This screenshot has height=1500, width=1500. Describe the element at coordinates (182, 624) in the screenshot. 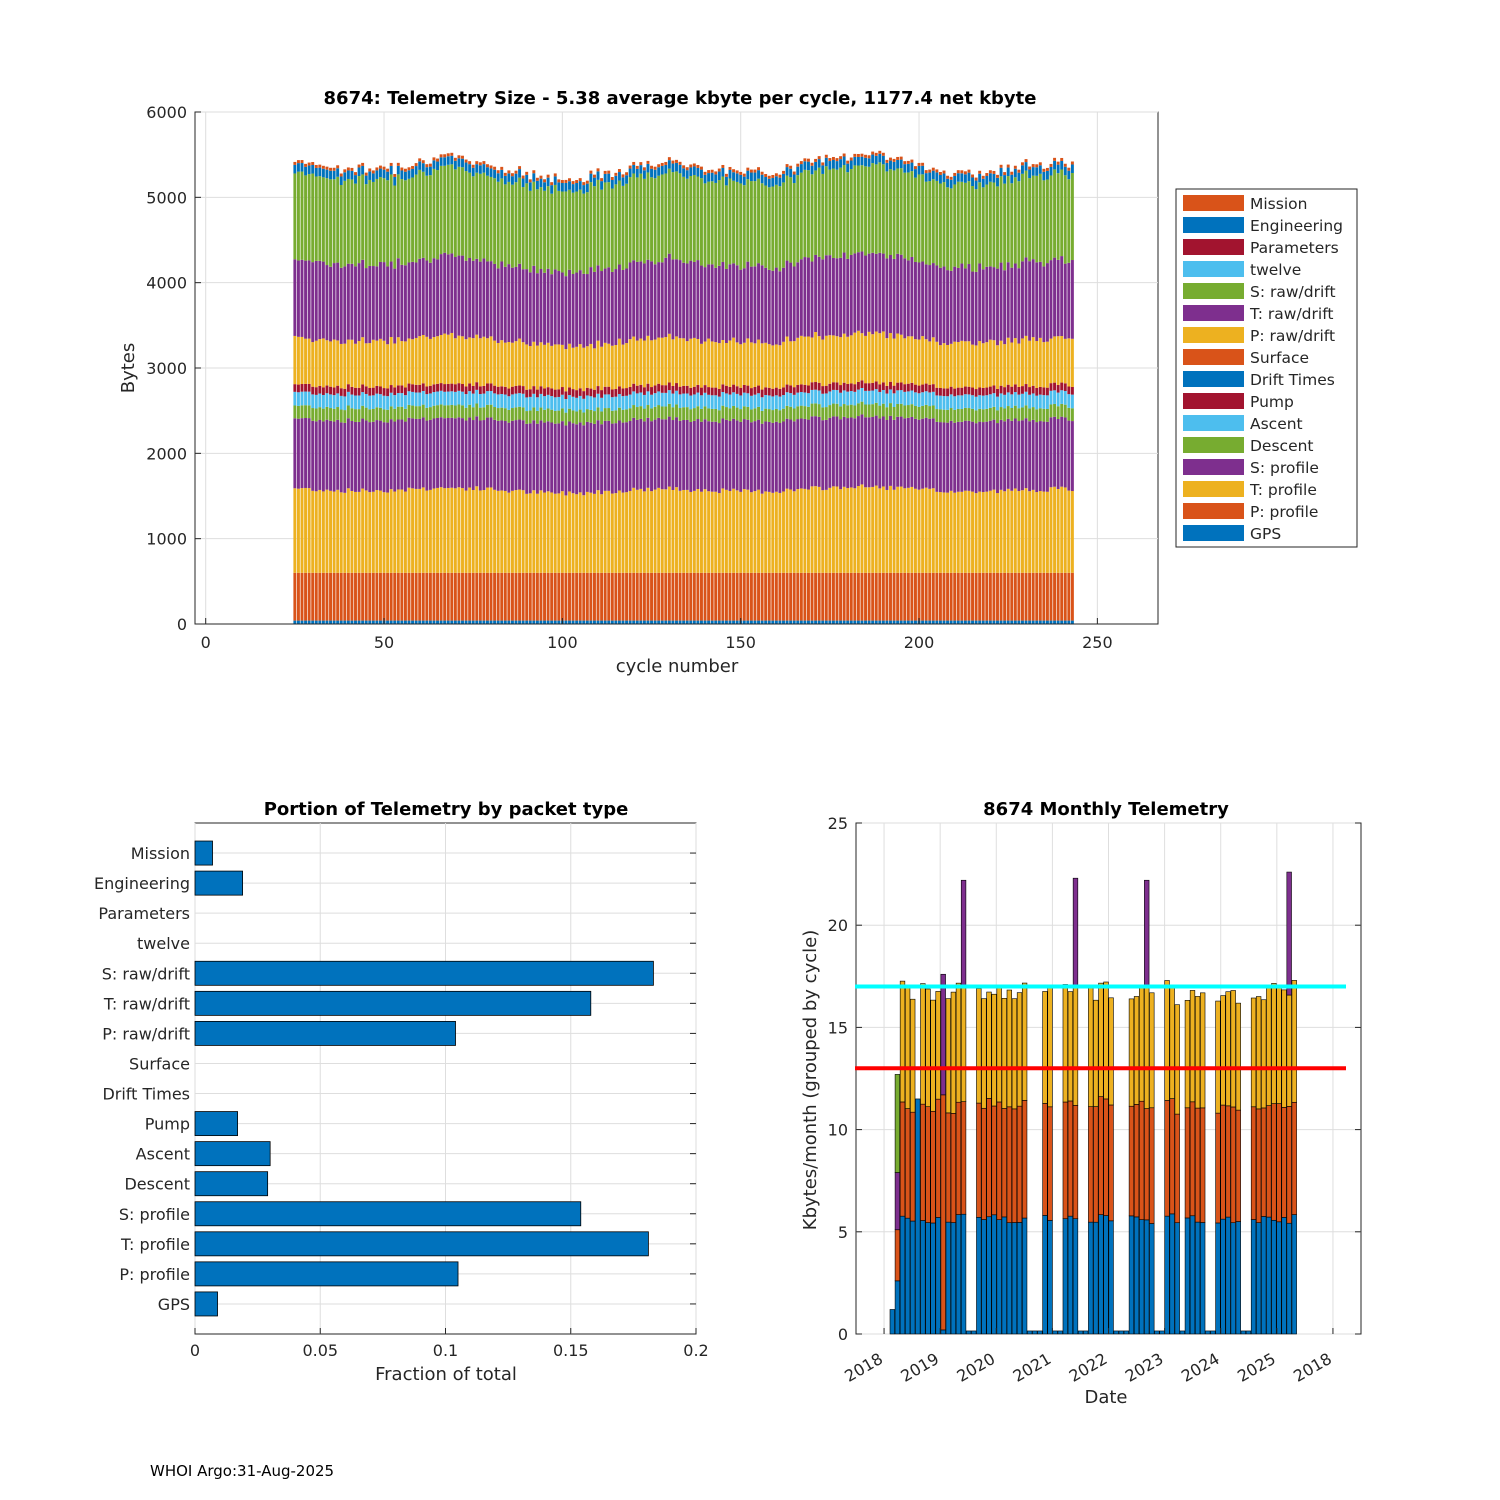

I see `top-tick-label-y: 0` at that location.